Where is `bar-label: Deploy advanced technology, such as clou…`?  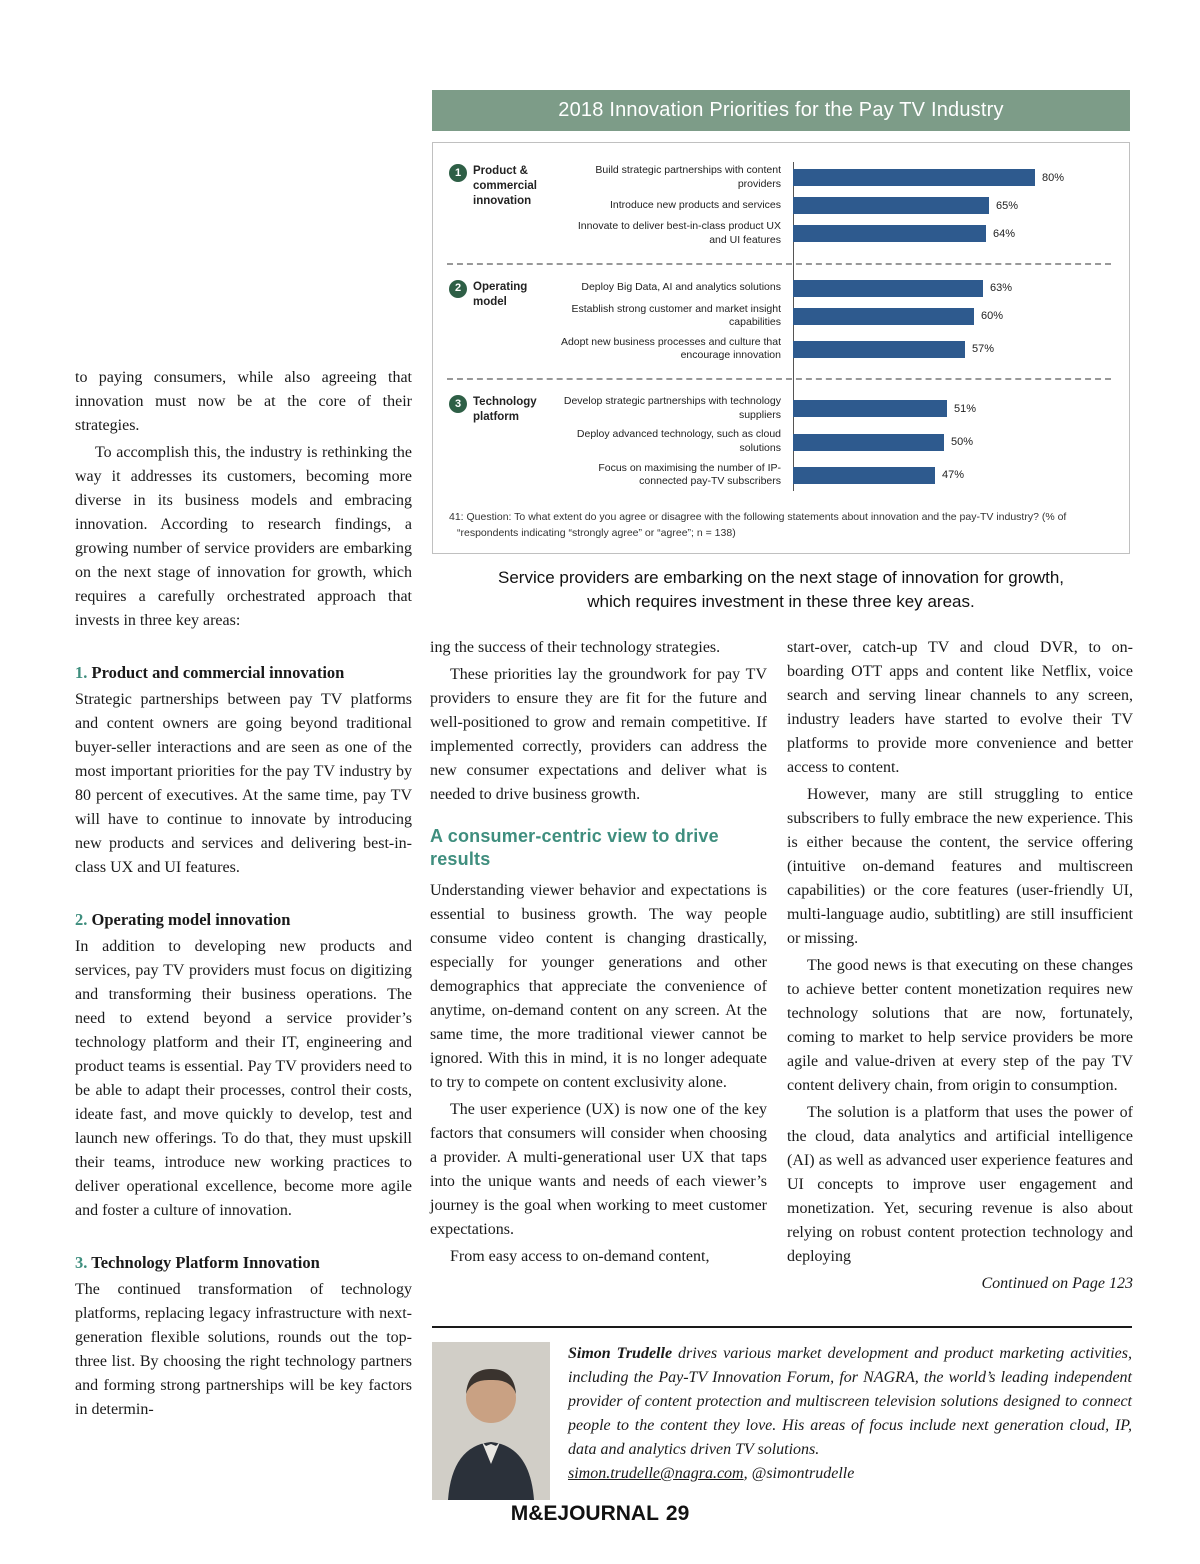
bar-label: Deploy advanced technology, such as clou… is located at coordinates (678, 441).